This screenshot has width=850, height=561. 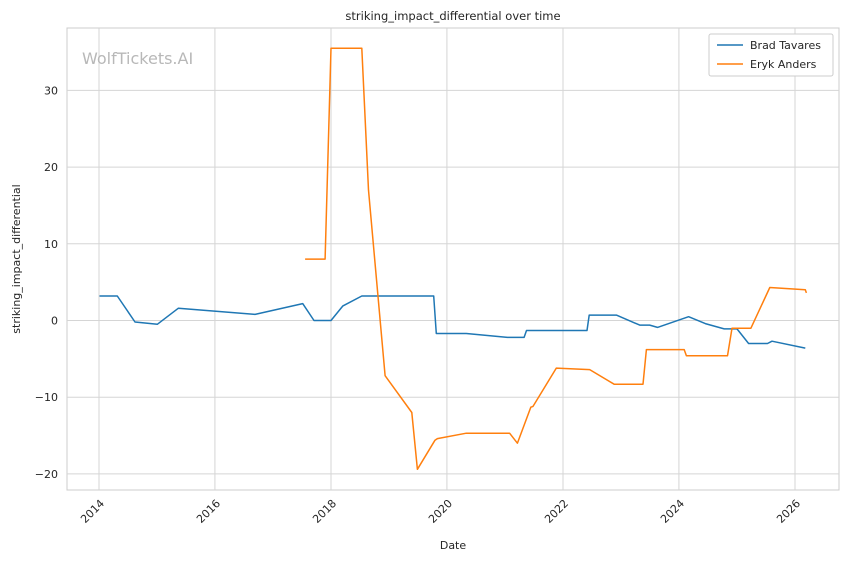 I want to click on legend-label-eryk-anders: Eryk Anders, so click(x=783, y=64).